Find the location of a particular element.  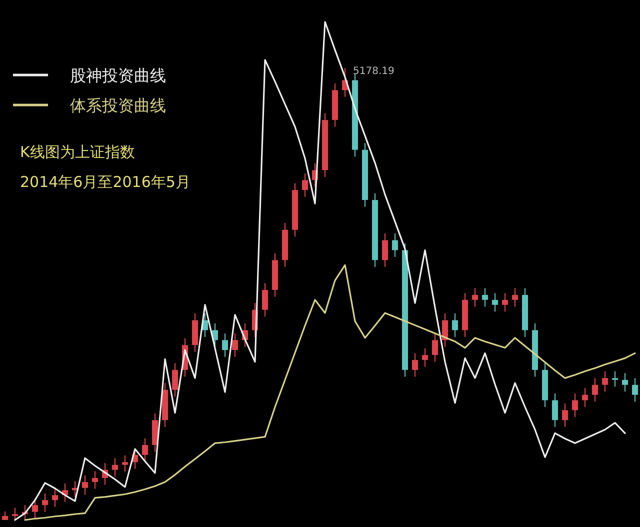

annotation: 5178.19 is located at coordinates (373, 71).